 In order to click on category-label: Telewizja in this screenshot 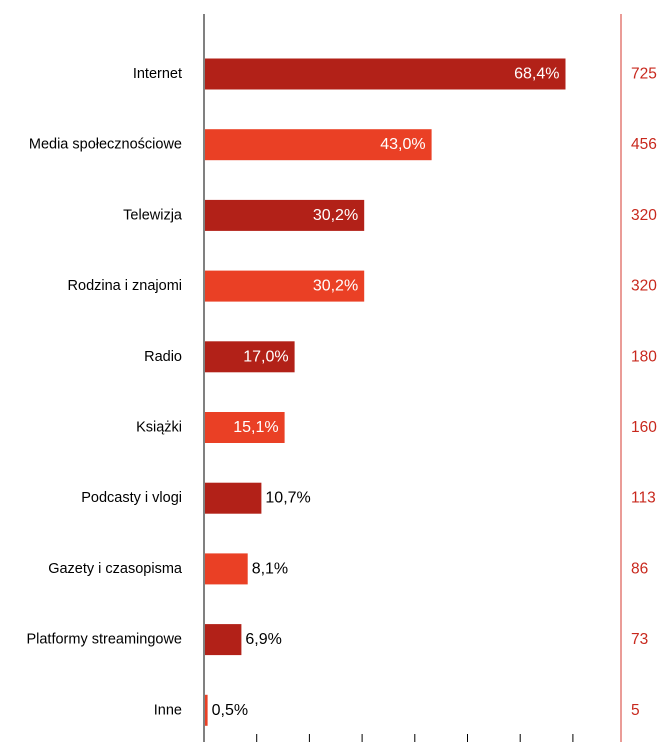, I will do `click(153, 215)`.